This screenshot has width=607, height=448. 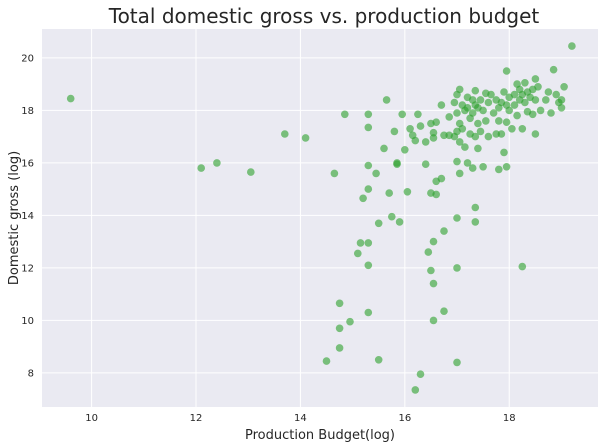 I want to click on y-tick-label: 18, so click(x=27, y=111).